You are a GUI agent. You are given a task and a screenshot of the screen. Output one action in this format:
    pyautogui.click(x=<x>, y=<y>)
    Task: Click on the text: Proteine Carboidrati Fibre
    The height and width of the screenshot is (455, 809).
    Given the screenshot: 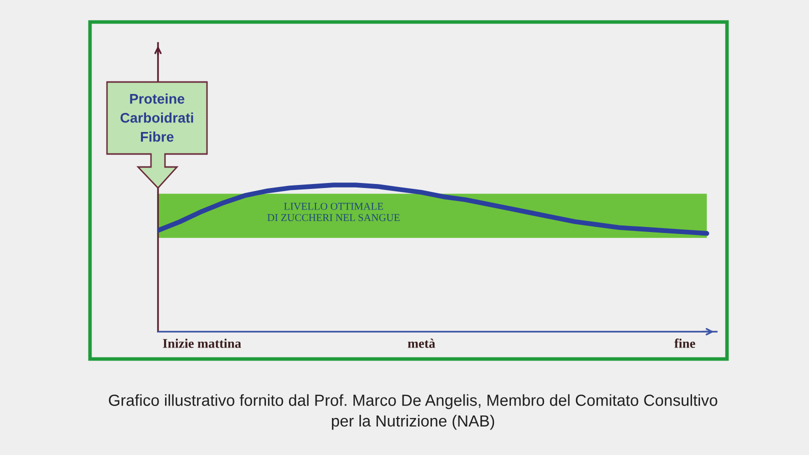 What is the action you would take?
    pyautogui.click(x=157, y=118)
    